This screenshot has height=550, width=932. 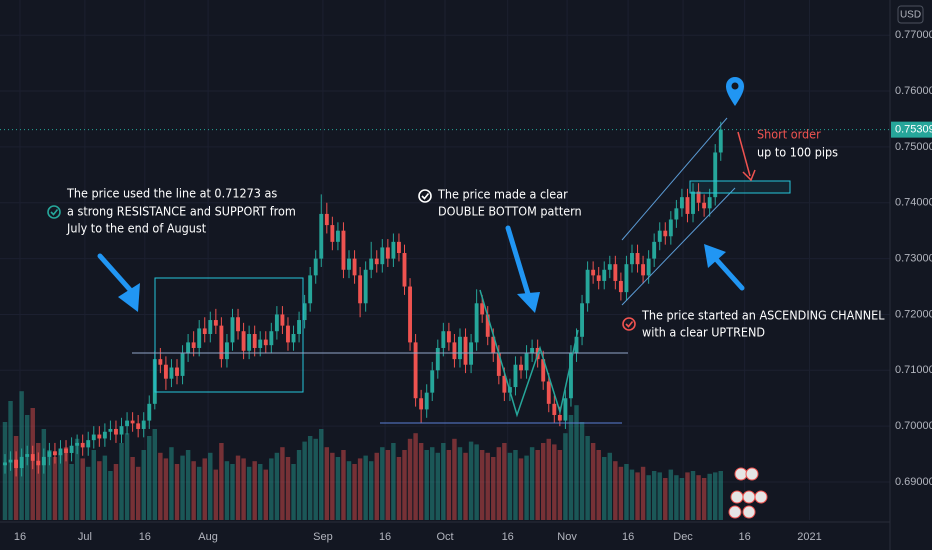 I want to click on annotation: The price started an ASCENDING CHANNEL, so click(x=763, y=315).